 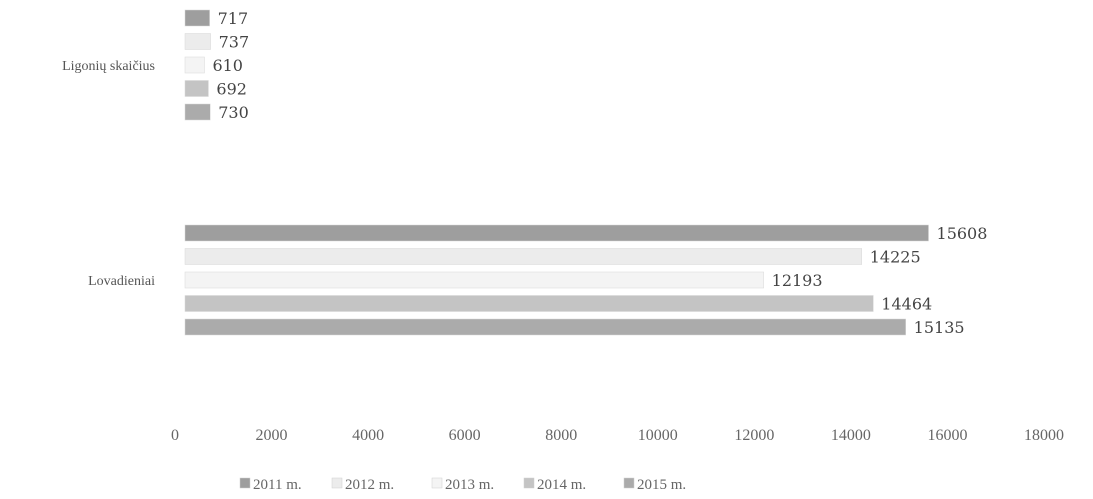 I want to click on data-label: 15608, so click(x=962, y=233).